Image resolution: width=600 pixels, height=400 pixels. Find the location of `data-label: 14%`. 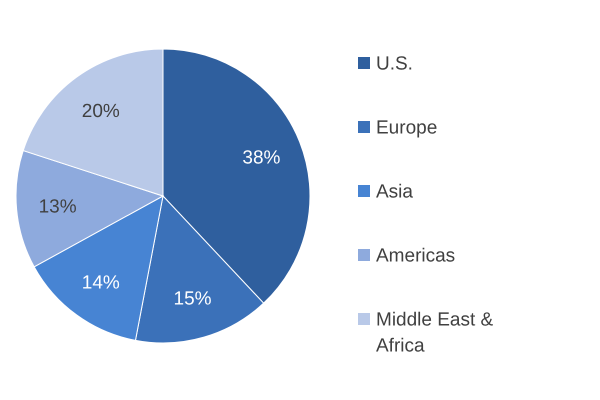

data-label: 14% is located at coordinates (101, 283).